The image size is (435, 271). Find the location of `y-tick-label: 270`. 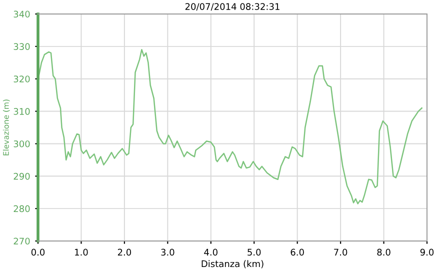

y-tick-label: 270 is located at coordinates (22, 241).